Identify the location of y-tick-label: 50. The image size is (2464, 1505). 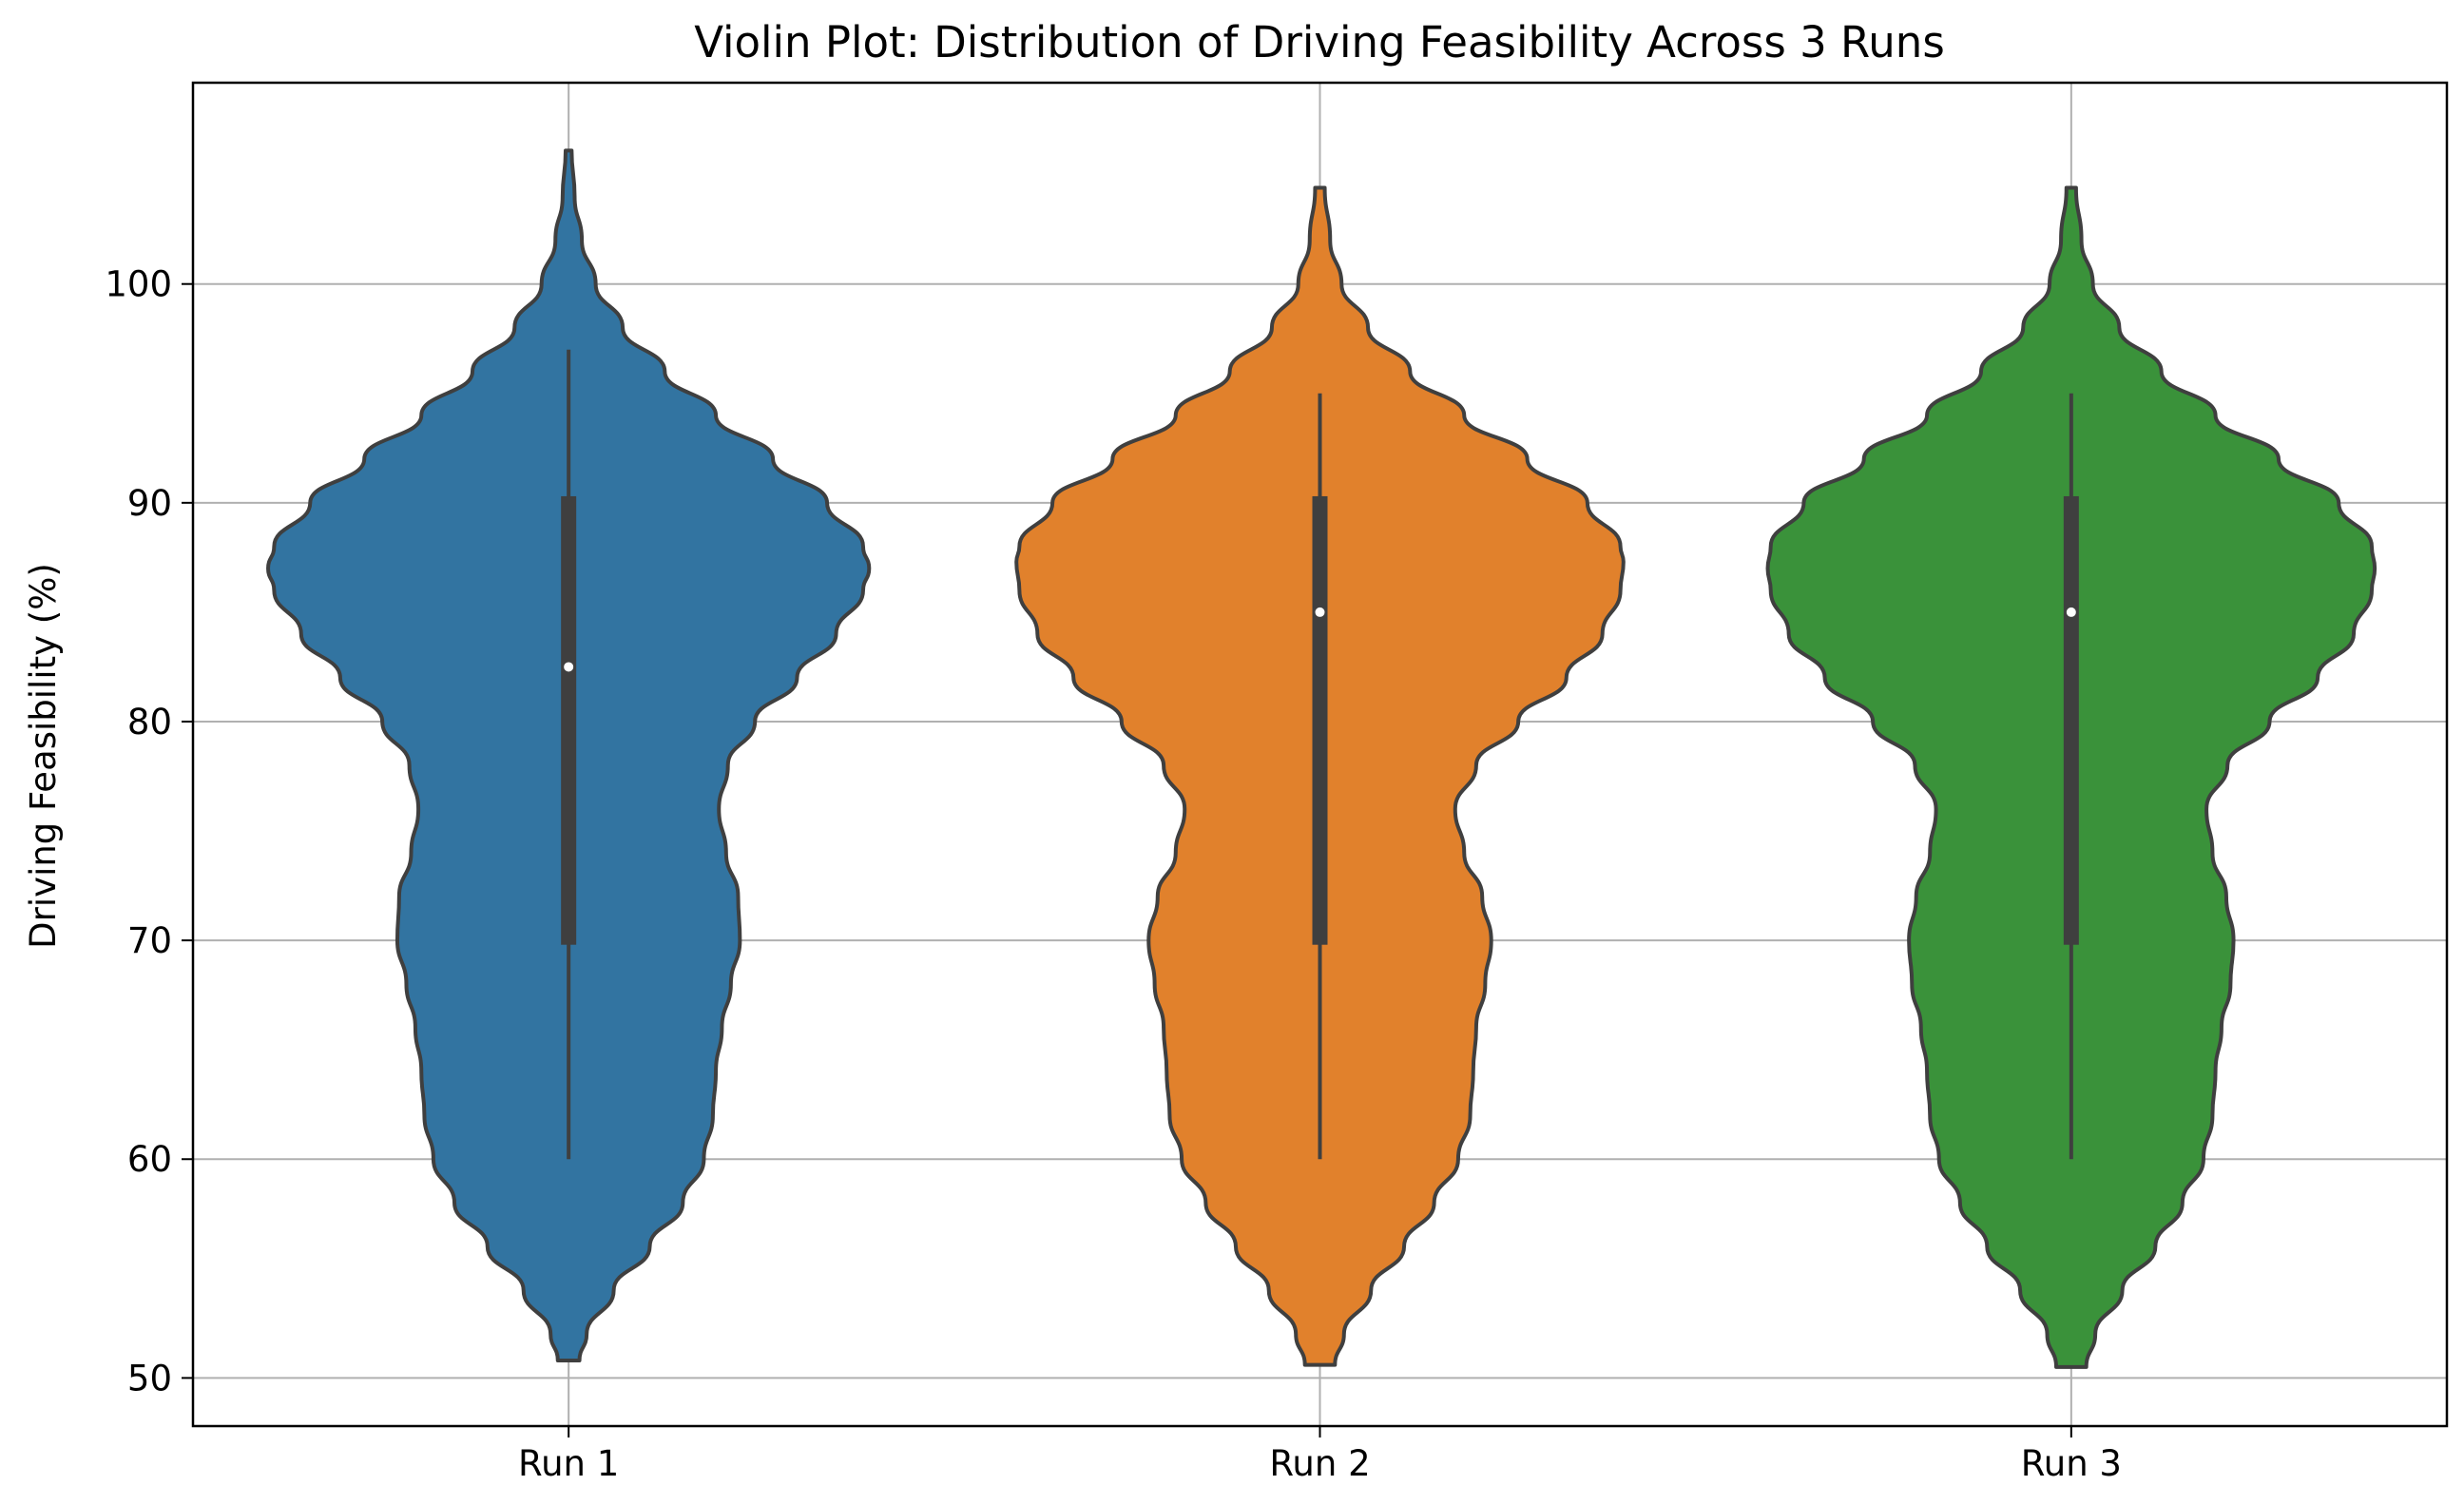
(149, 1378).